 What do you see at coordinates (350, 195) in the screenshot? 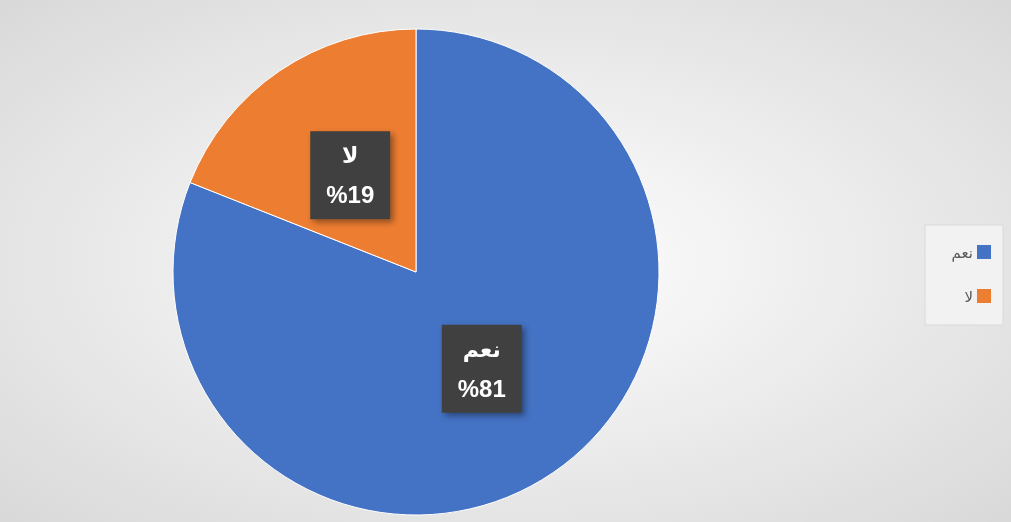
I see `data-label: %19` at bounding box center [350, 195].